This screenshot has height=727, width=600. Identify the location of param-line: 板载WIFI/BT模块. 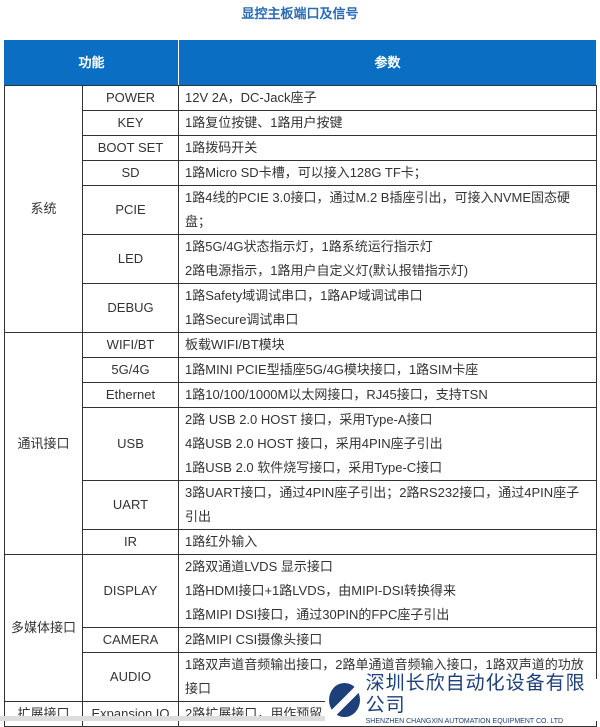
(235, 344).